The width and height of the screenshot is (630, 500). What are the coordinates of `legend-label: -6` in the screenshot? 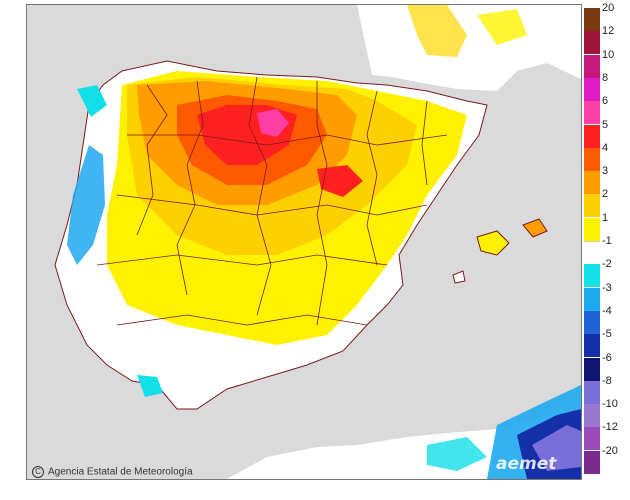 It's located at (607, 357).